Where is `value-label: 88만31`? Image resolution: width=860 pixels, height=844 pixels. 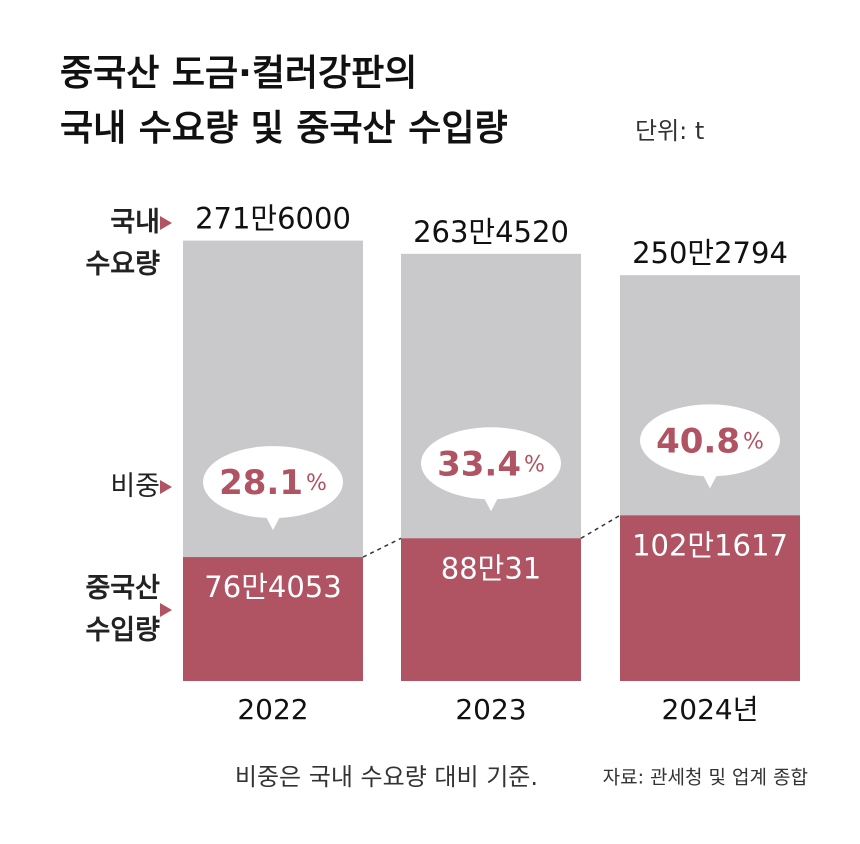
value-label: 88만31 is located at coordinates (491, 568).